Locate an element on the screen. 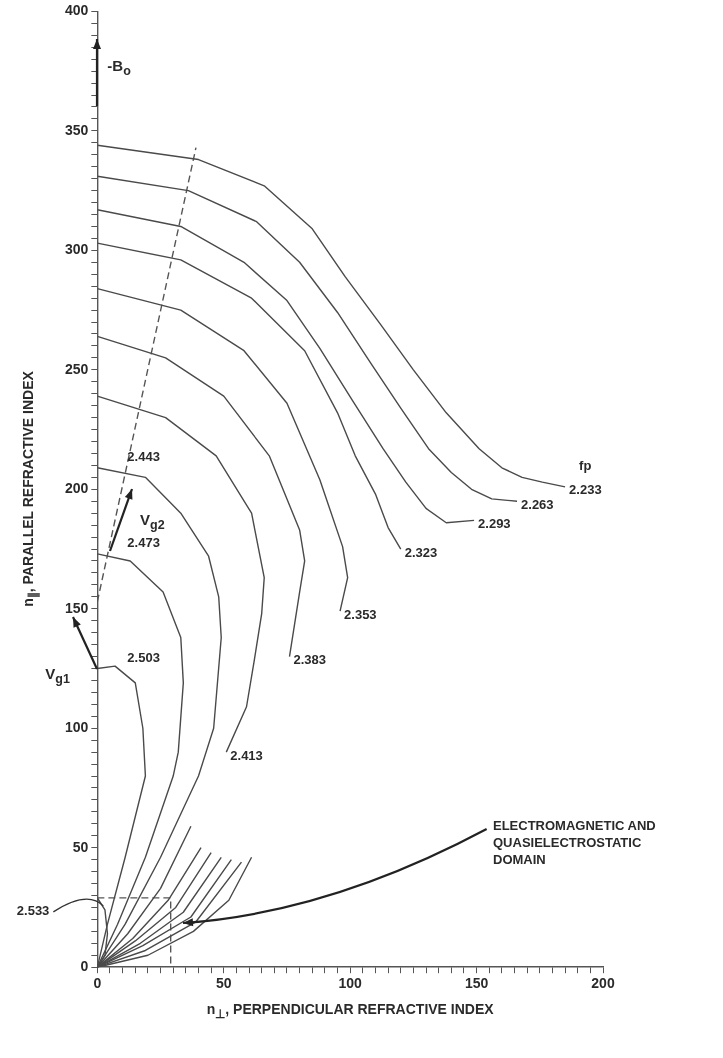 This screenshot has height=1058, width=723. series-label: 2.383 is located at coordinates (310, 660).